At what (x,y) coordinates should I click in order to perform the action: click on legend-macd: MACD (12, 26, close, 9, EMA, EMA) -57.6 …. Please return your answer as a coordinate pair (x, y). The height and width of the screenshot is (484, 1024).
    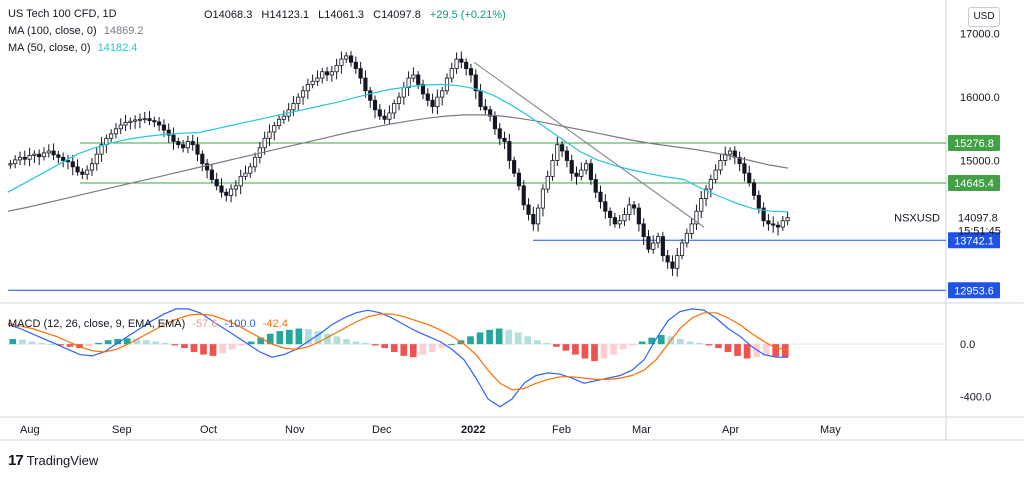
    Looking at the image, I should click on (148, 324).